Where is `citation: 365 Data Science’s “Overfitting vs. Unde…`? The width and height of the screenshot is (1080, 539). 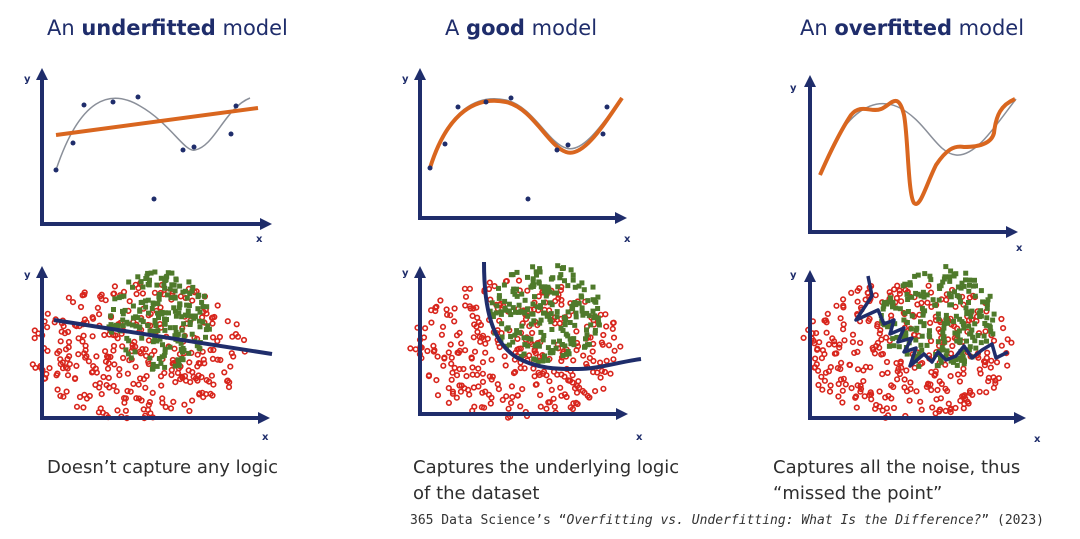 citation: 365 Data Science’s “Overfitting vs. Unde… is located at coordinates (727, 520).